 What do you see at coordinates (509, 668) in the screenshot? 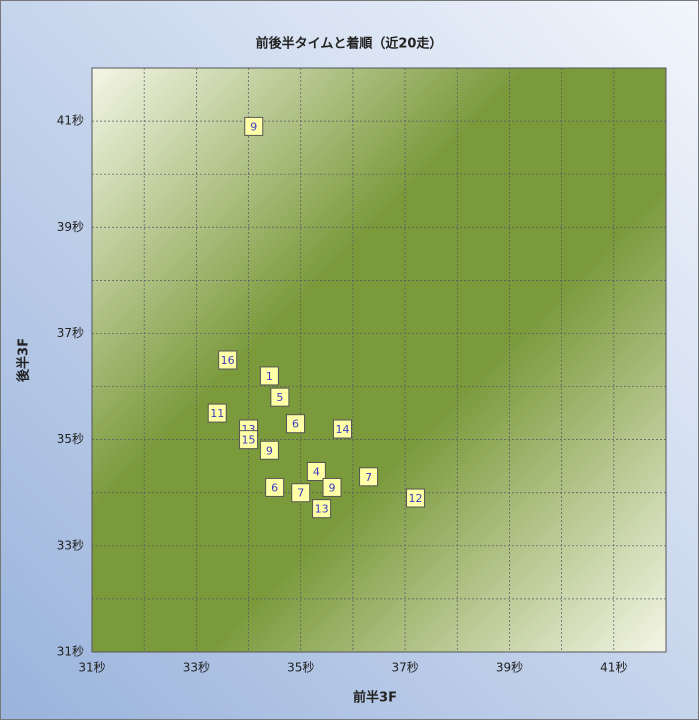
I see `x-tick-label: 39秒` at bounding box center [509, 668].